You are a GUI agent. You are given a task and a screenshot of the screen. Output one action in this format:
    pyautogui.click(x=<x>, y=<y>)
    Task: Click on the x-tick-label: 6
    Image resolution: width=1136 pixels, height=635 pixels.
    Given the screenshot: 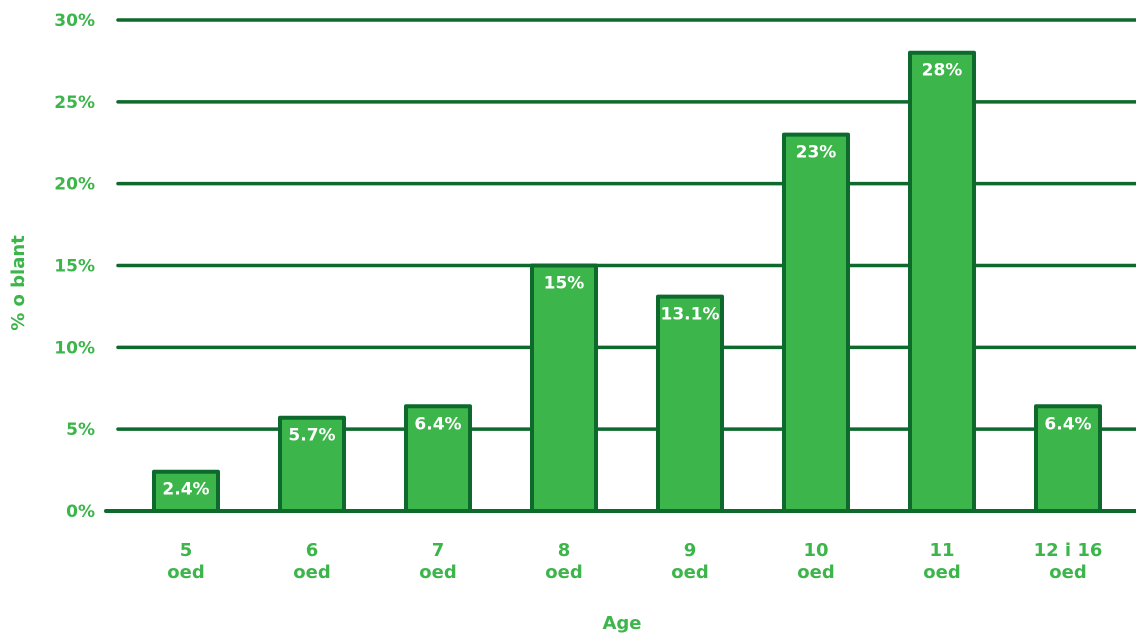 What is the action you would take?
    pyautogui.click(x=312, y=550)
    